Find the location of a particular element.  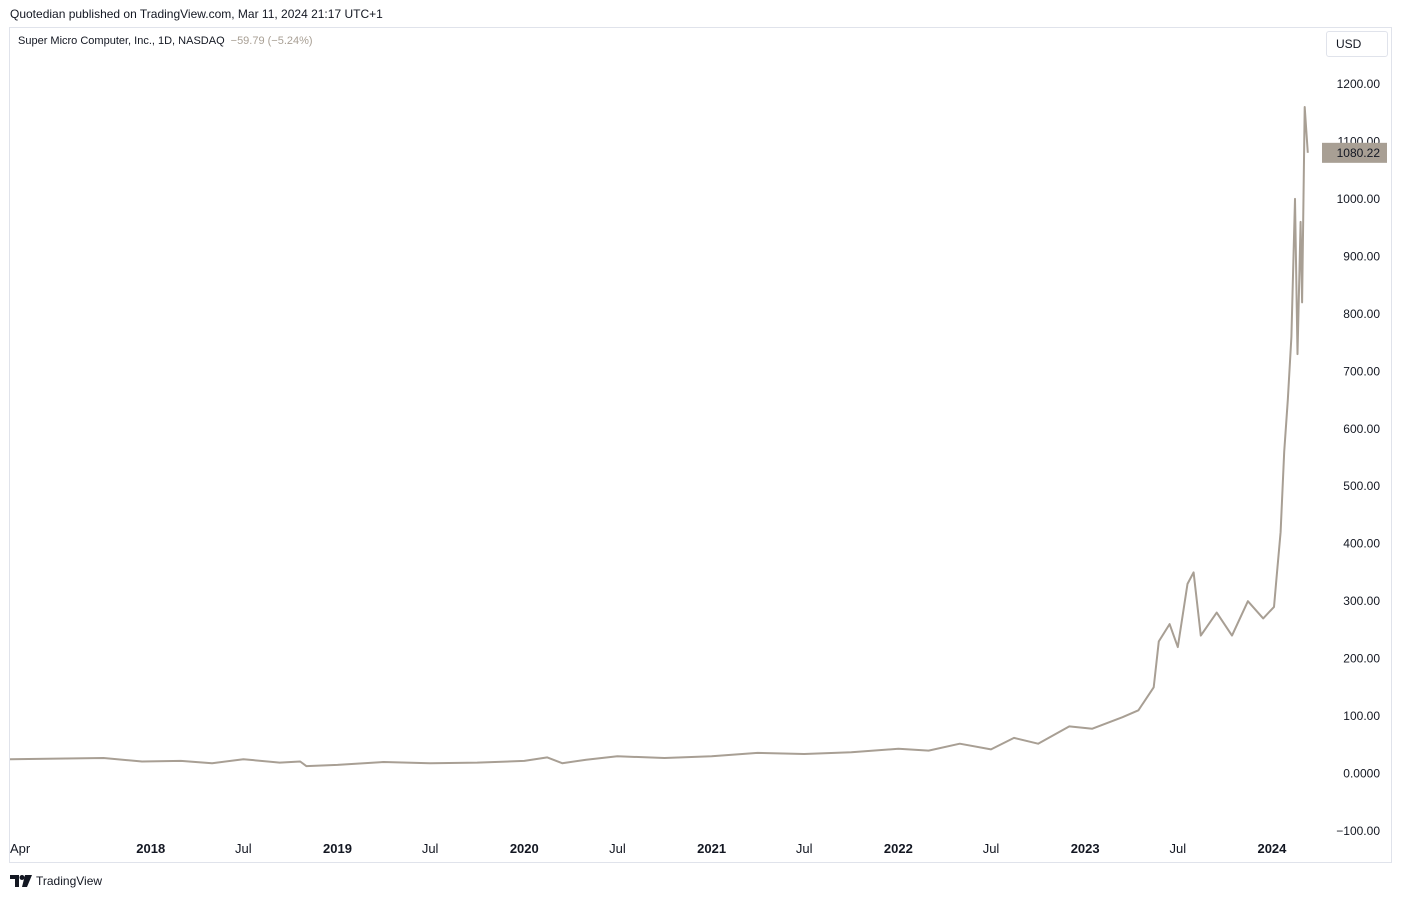

tradingview-logo-icon is located at coordinates (21, 881).